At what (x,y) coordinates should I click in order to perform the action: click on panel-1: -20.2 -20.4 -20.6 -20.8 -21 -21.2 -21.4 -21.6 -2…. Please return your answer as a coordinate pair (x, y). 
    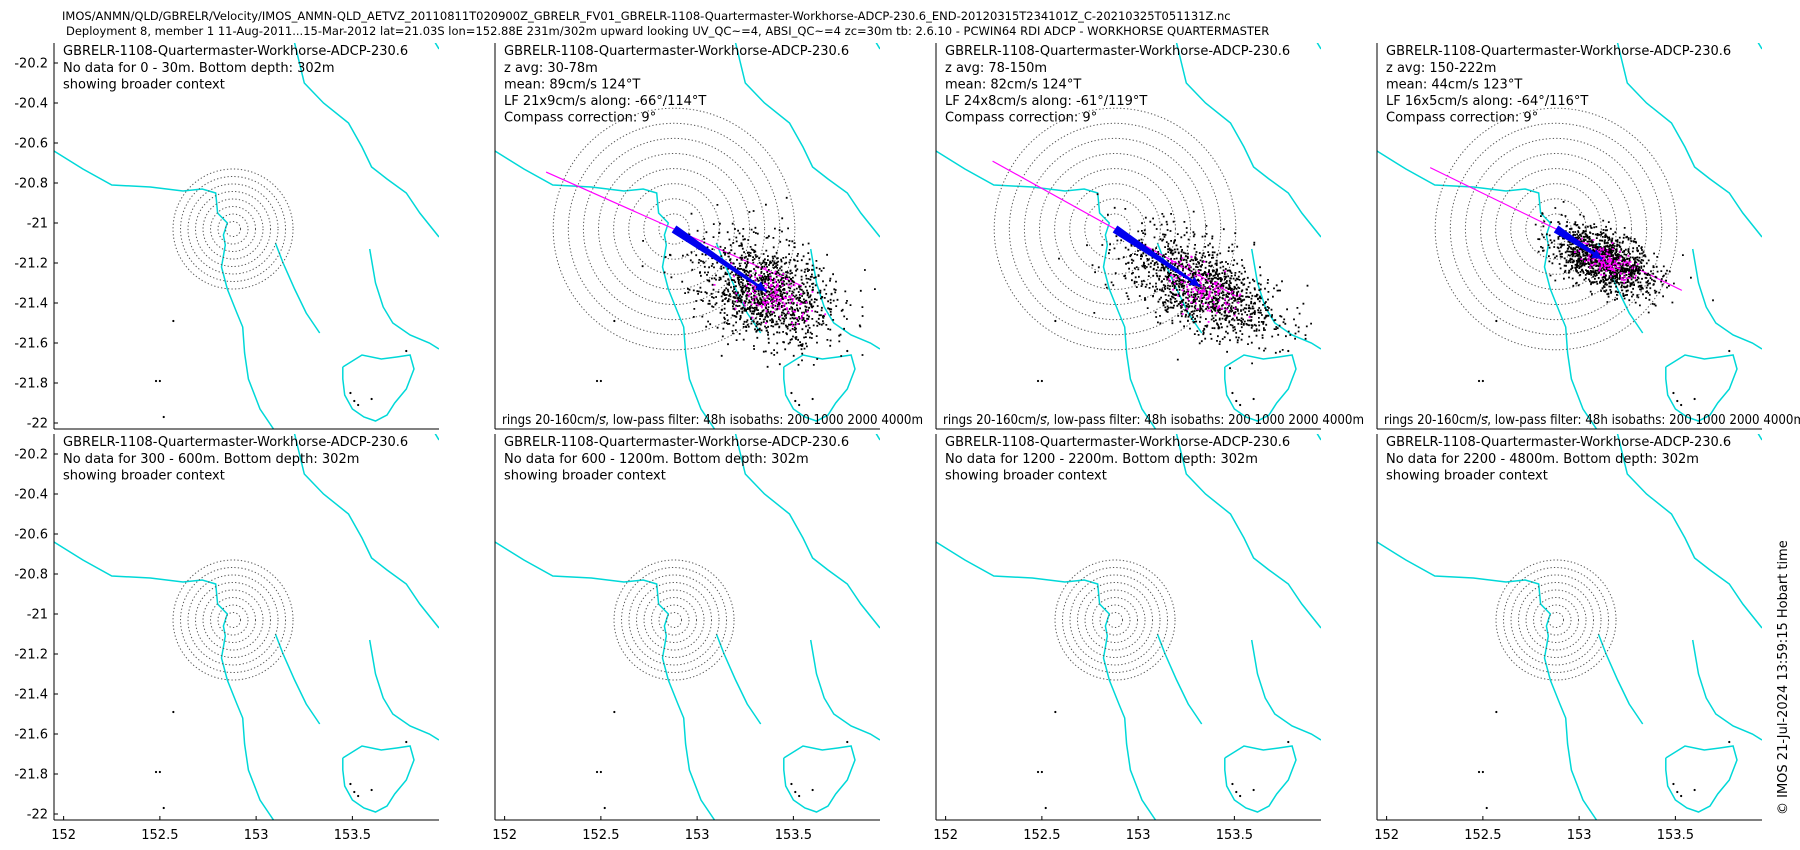
    Looking at the image, I should click on (226, 237).